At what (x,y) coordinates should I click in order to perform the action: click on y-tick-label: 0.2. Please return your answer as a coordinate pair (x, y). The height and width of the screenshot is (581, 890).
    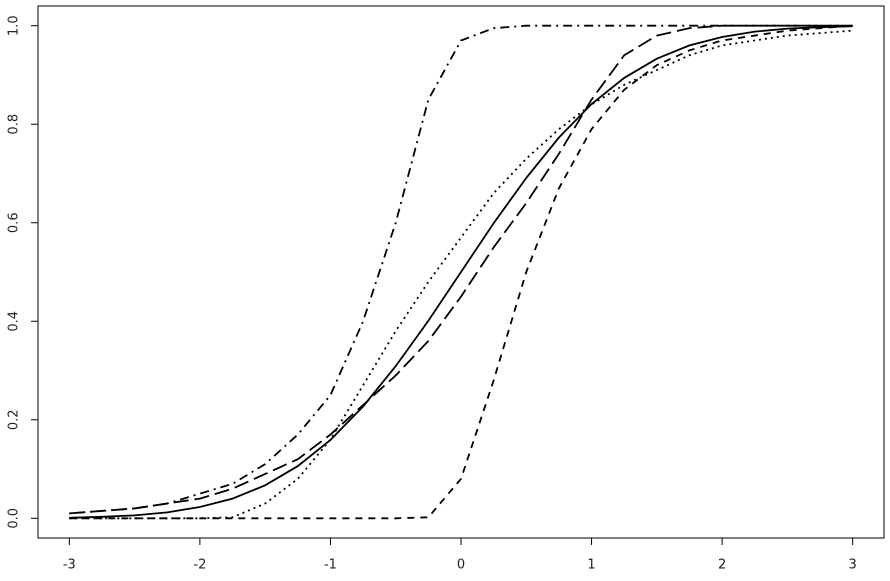
    Looking at the image, I should click on (14, 419).